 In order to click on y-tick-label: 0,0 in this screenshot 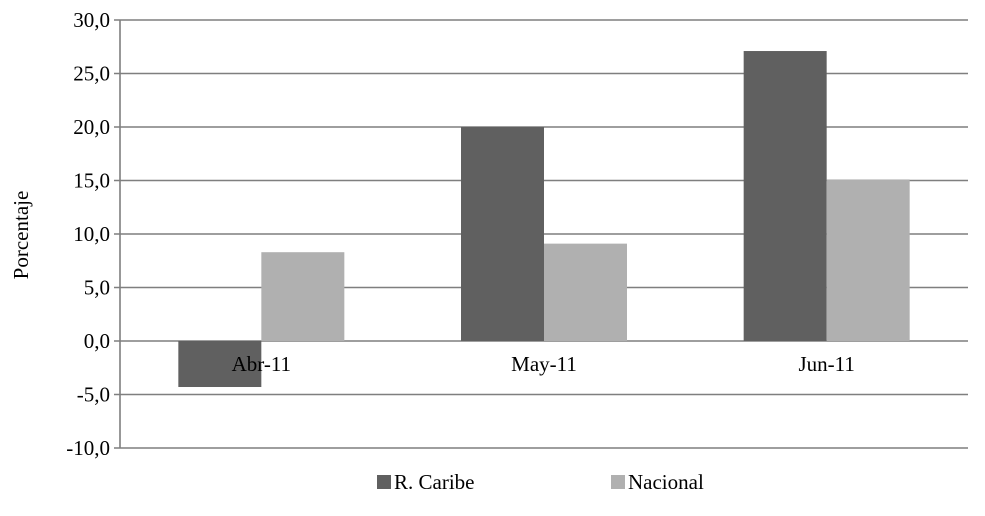, I will do `click(97, 341)`.